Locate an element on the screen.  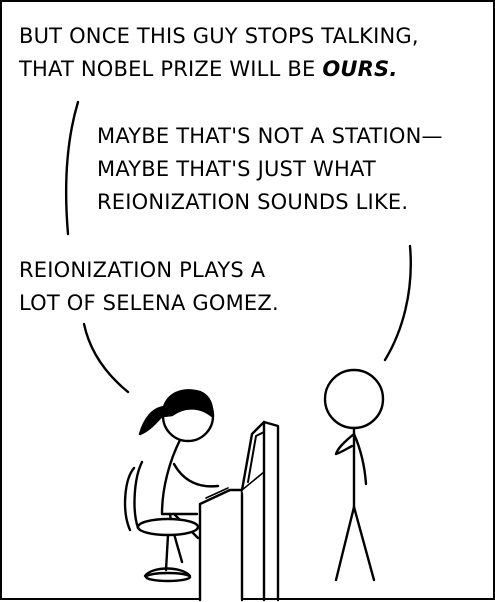
woman-hair is located at coordinates (187, 403).